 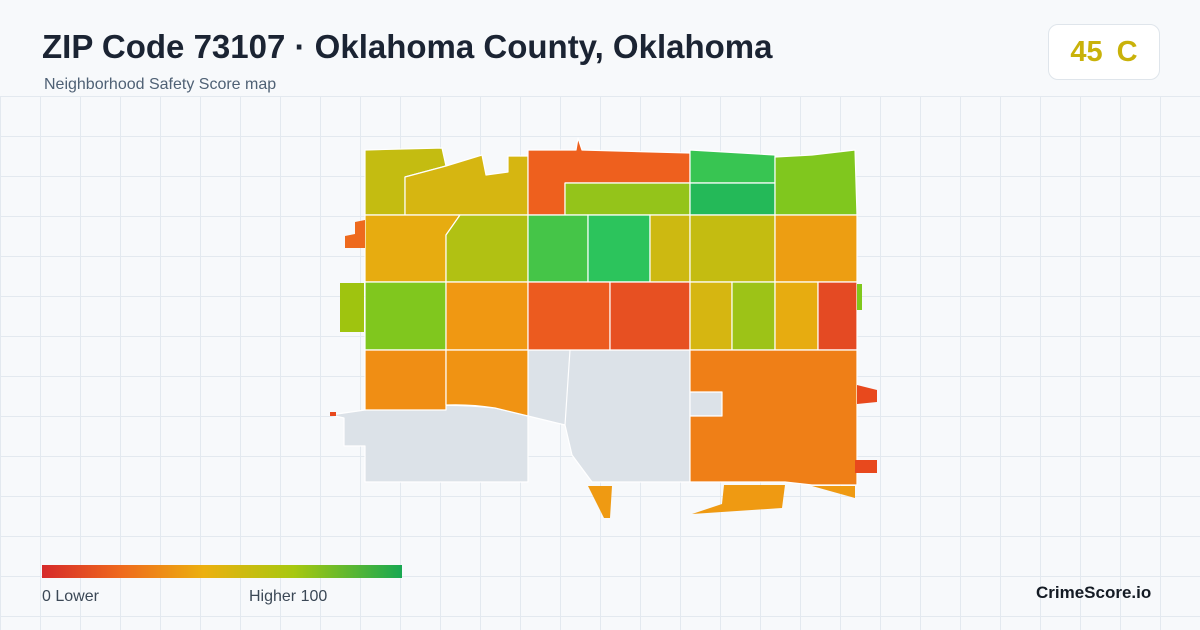 What do you see at coordinates (333, 414) in the screenshot?
I see `fringe-west-tick` at bounding box center [333, 414].